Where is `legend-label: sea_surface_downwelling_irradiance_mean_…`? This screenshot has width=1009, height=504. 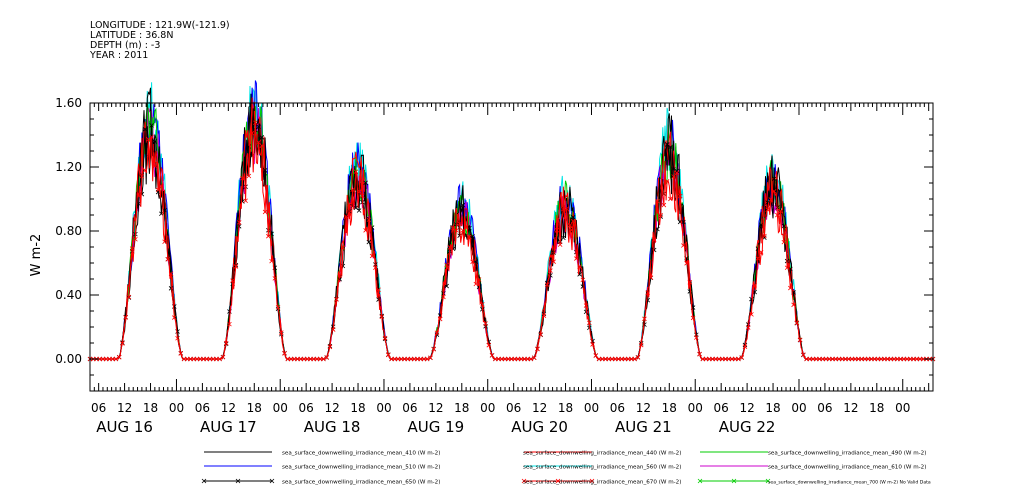 legend-label: sea_surface_downwelling_irradiance_mean_… is located at coordinates (602, 468).